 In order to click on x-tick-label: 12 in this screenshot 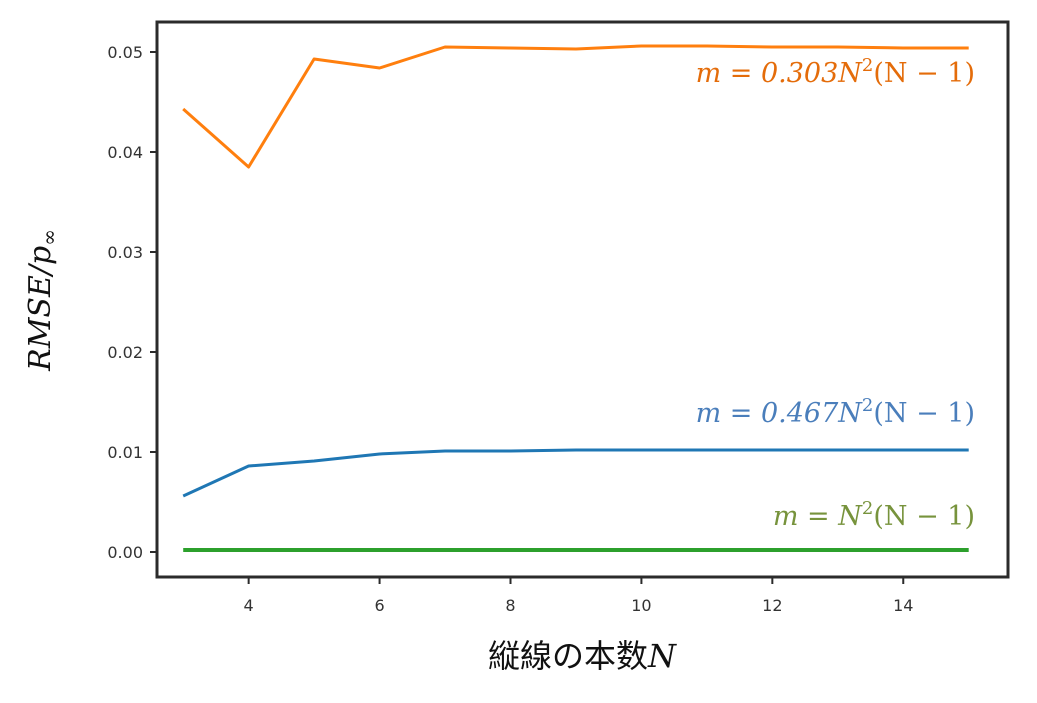, I will do `click(772, 605)`.